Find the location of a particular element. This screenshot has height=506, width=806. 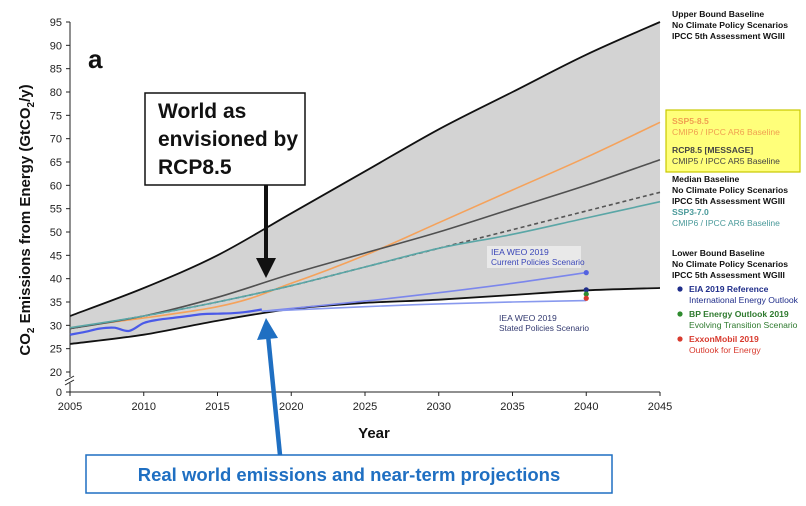

legend-highlight-box is located at coordinates (733, 141).